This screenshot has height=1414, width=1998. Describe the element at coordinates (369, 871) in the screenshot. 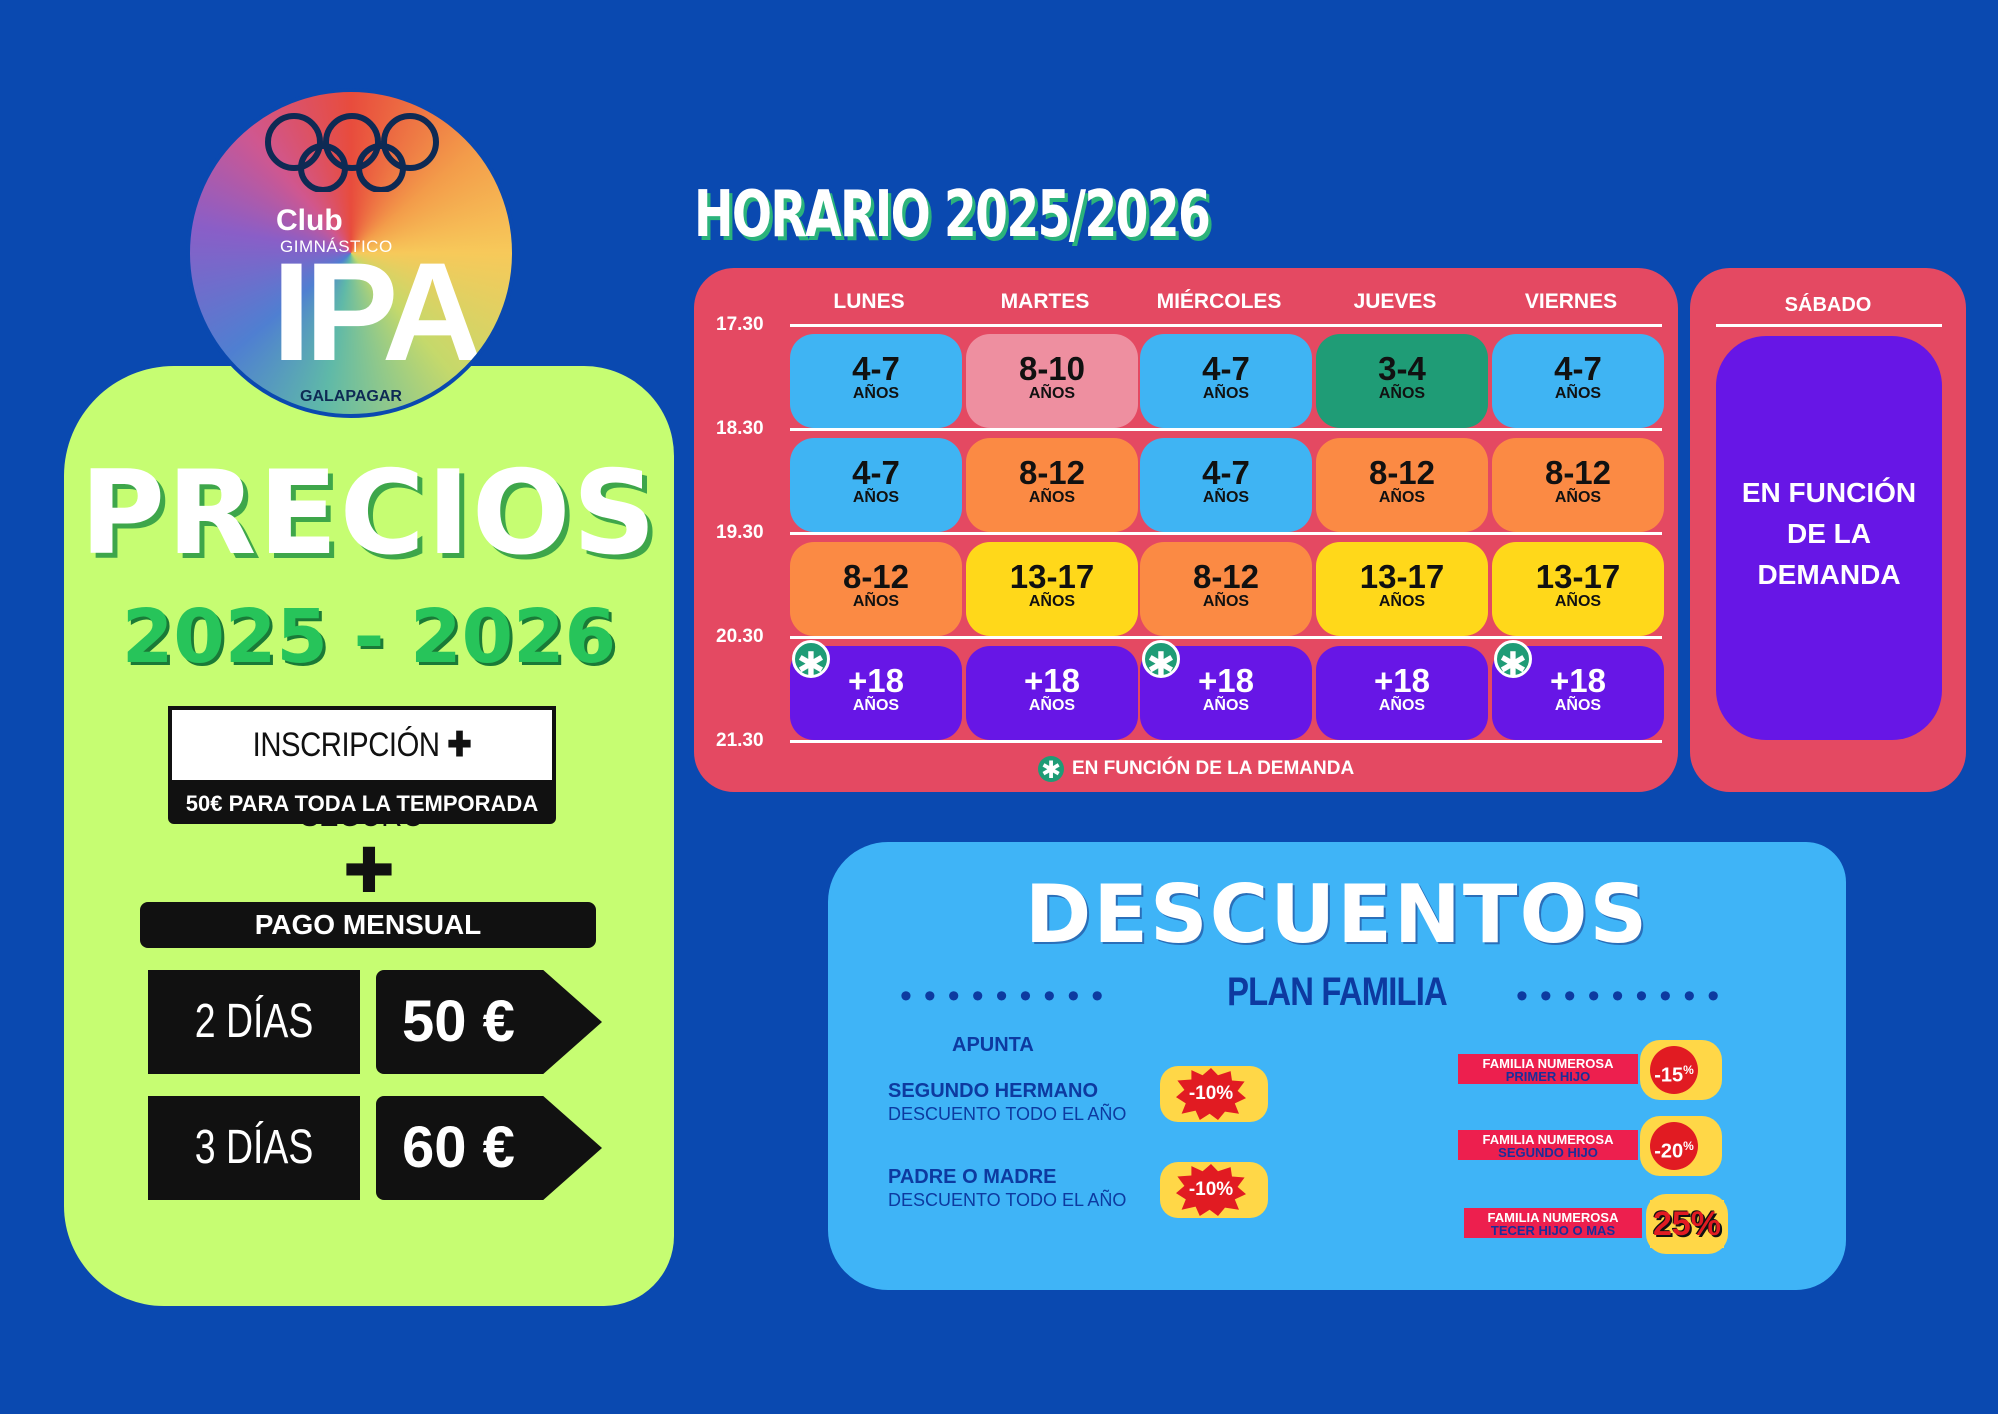

I see `big-plus-icon: ✚` at that location.